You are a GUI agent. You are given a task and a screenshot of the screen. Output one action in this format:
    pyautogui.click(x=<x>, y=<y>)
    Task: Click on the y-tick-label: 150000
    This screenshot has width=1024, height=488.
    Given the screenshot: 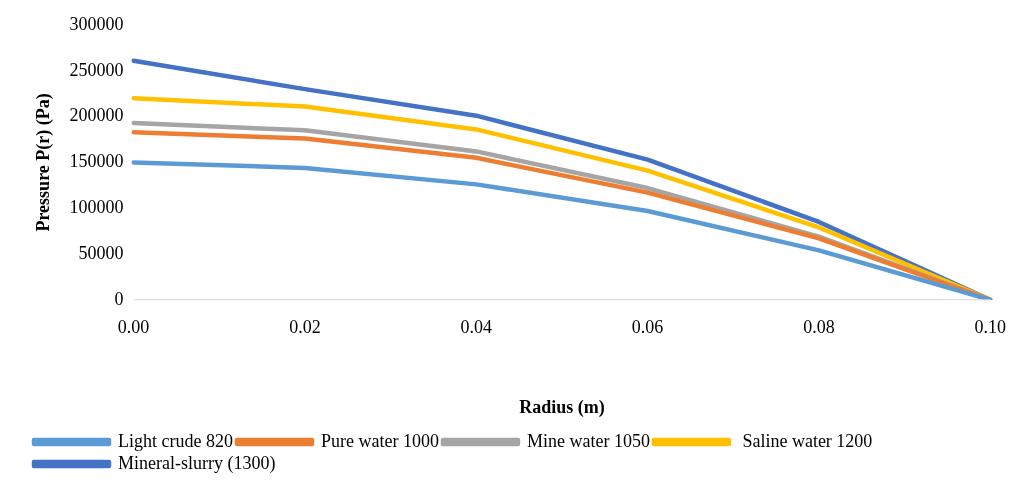 What is the action you would take?
    pyautogui.click(x=96, y=161)
    